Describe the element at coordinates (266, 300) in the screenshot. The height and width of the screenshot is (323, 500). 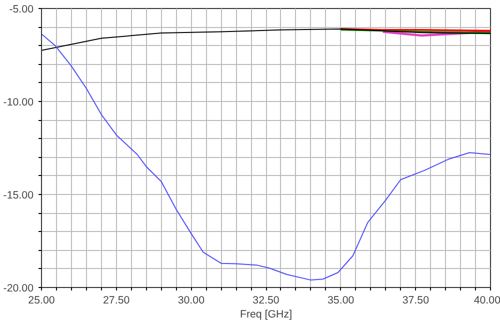
I see `x-tick-label: 32.50` at that location.